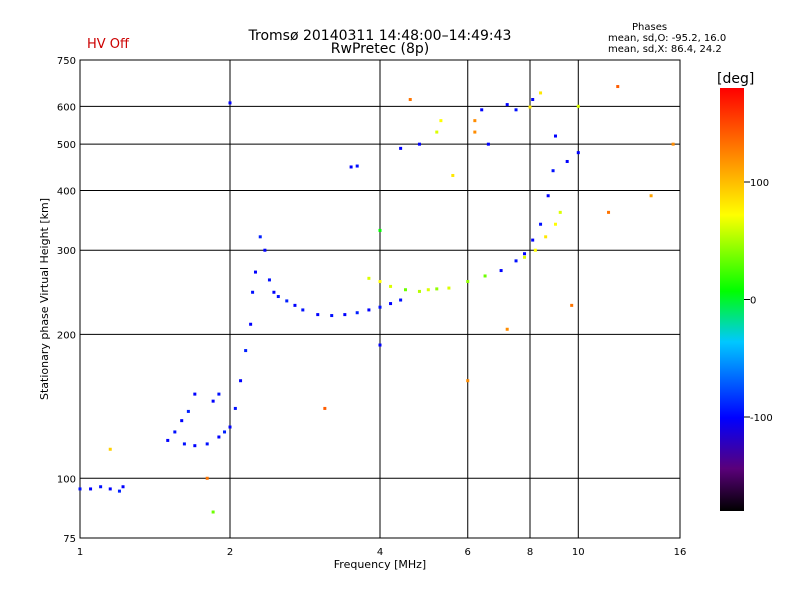  I want to click on x-tick-label: 16, so click(680, 552).